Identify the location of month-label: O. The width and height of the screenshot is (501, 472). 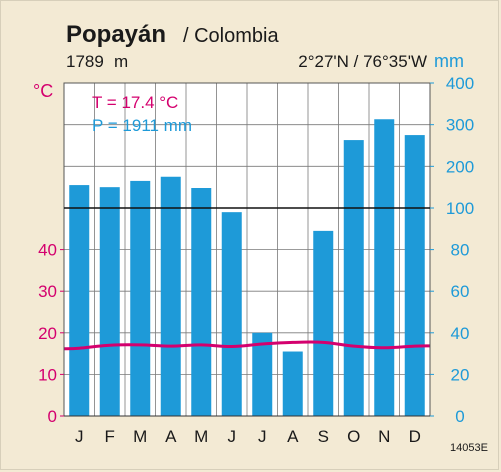
(353, 436).